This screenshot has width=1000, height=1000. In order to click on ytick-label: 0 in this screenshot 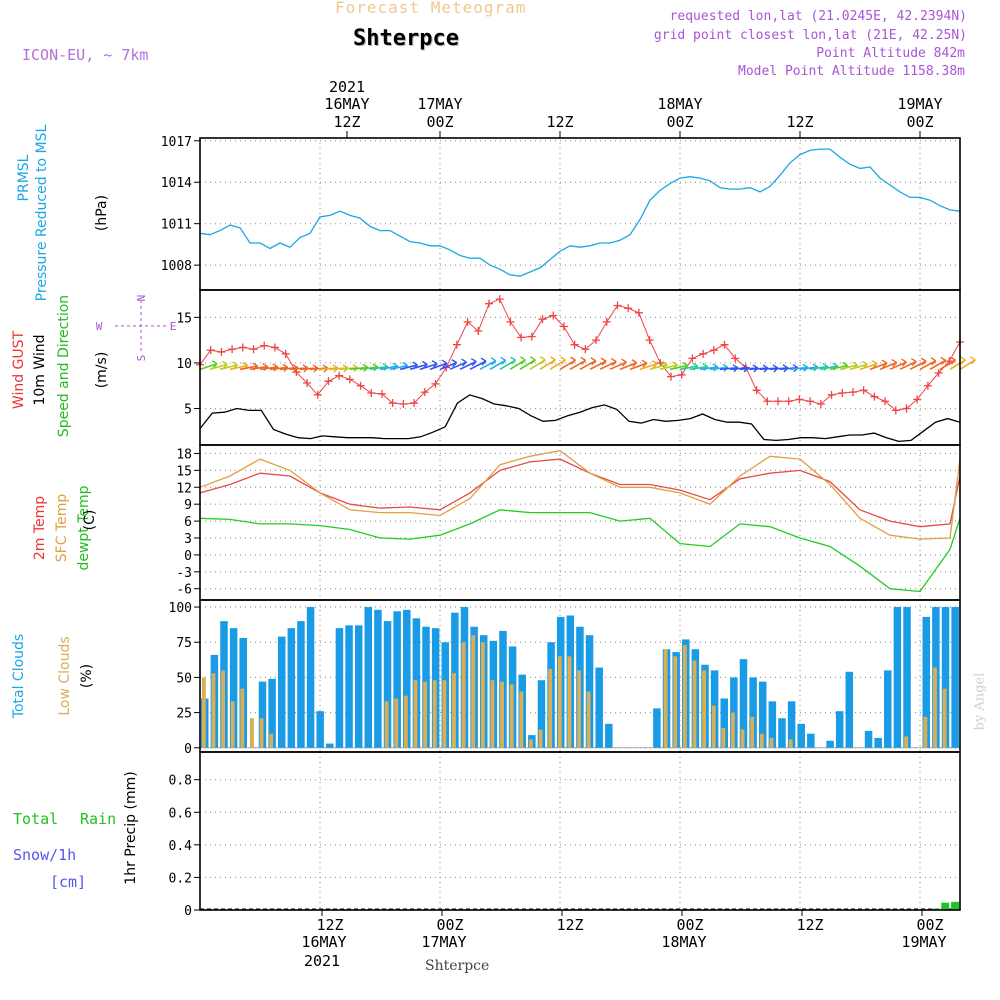, I will do `click(188, 556)`.